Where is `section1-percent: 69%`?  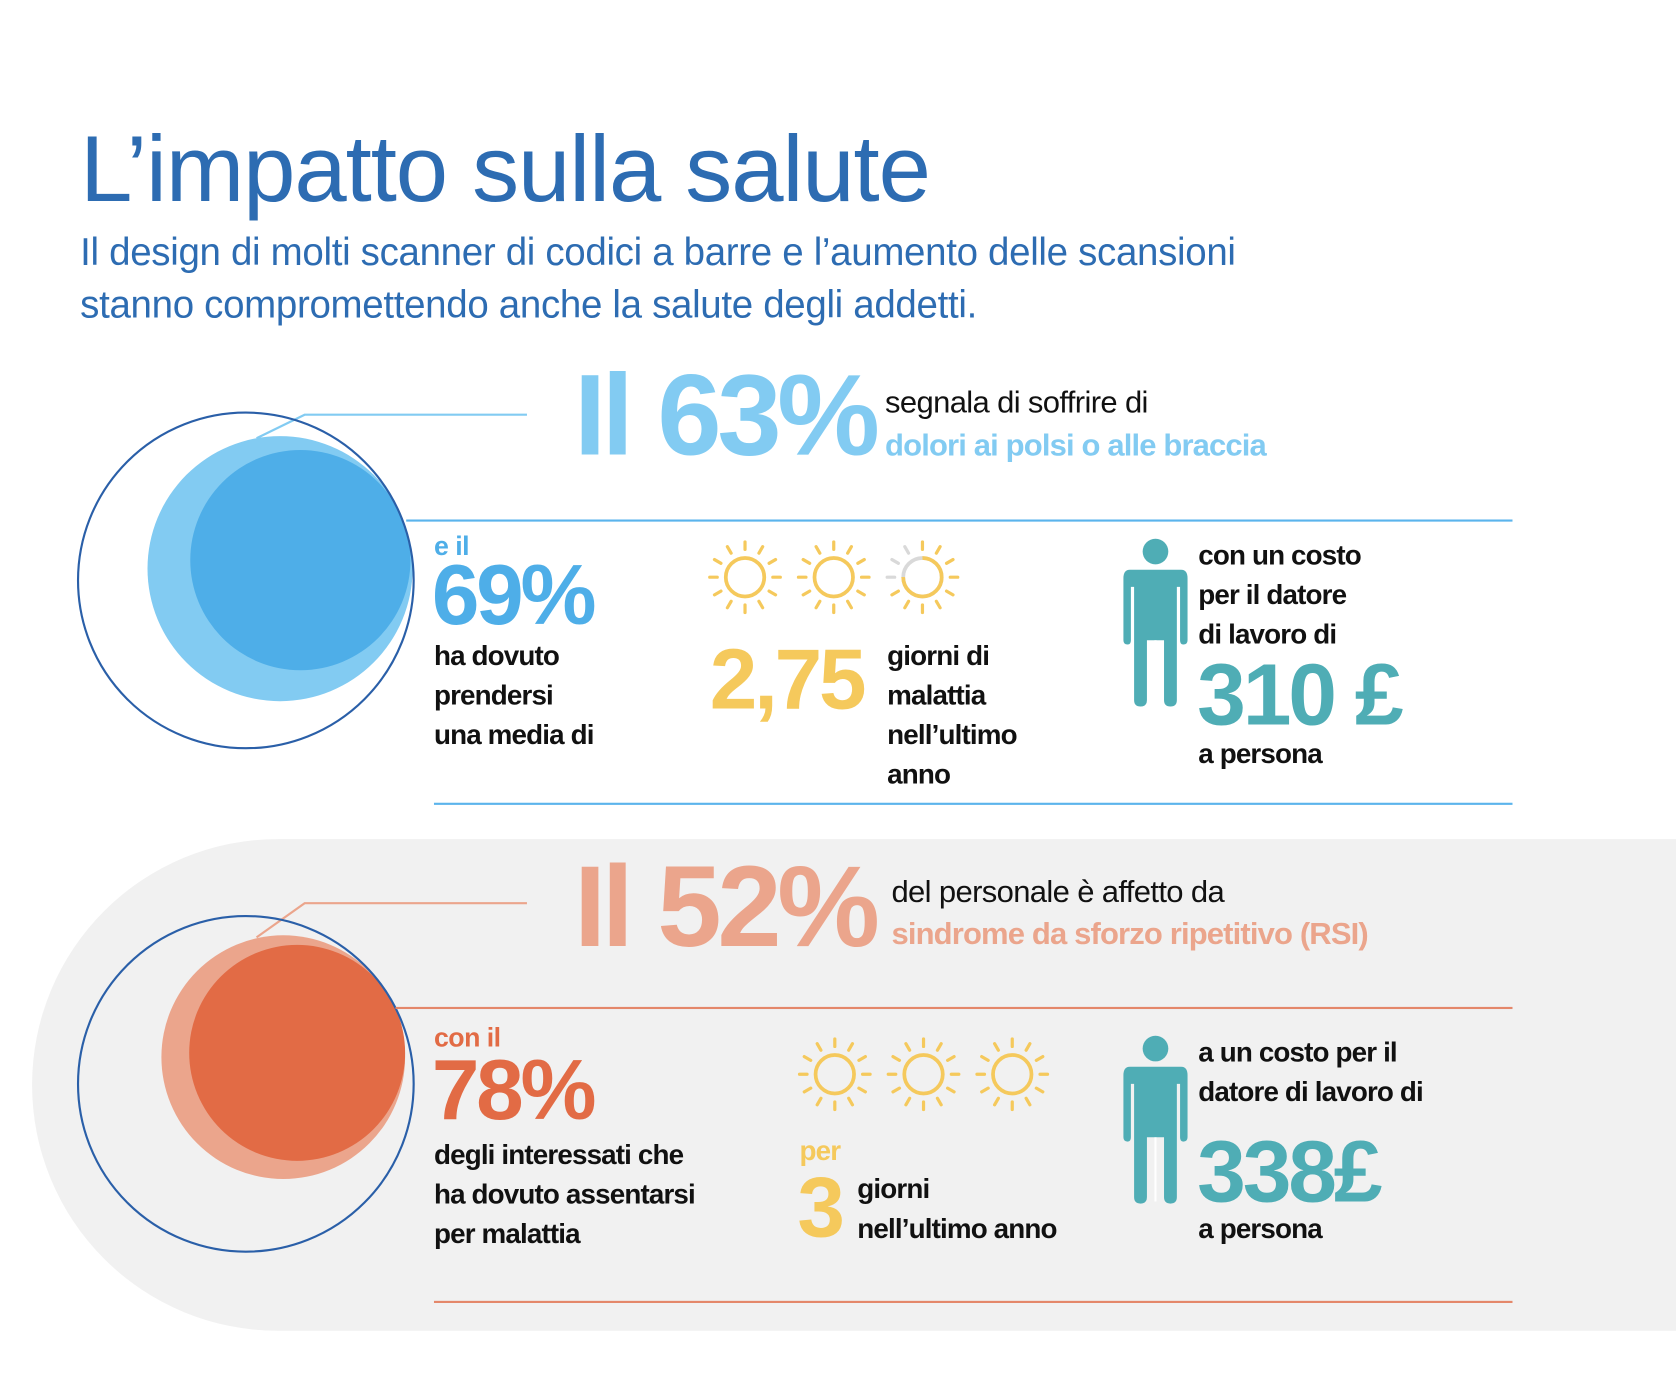
section1-percent: 69% is located at coordinates (514, 595).